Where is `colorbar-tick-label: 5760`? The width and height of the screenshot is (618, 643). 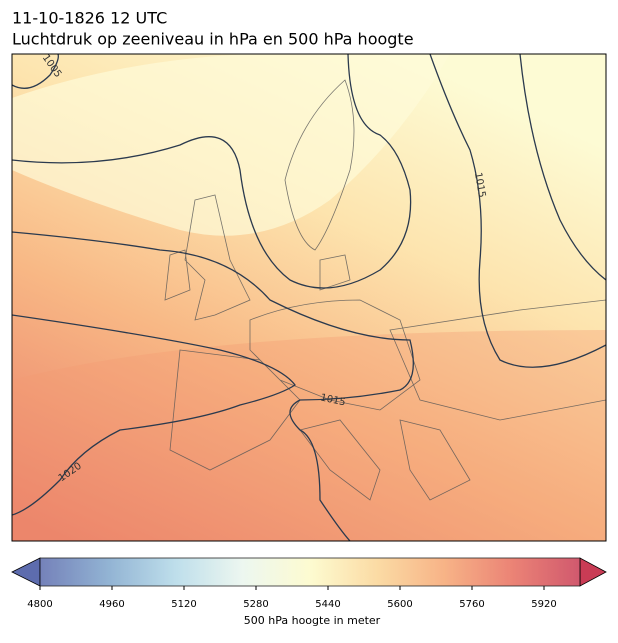
colorbar-tick-label: 5760 is located at coordinates (471, 604).